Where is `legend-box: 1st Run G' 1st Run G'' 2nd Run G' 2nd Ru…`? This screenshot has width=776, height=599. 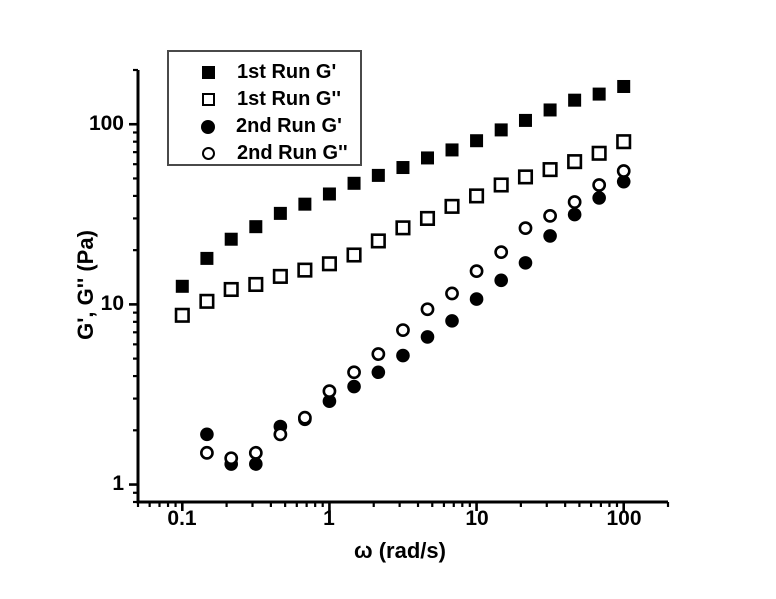 legend-box: 1st Run G' 1st Run G'' 2nd Run G' 2nd Ru… is located at coordinates (264, 108).